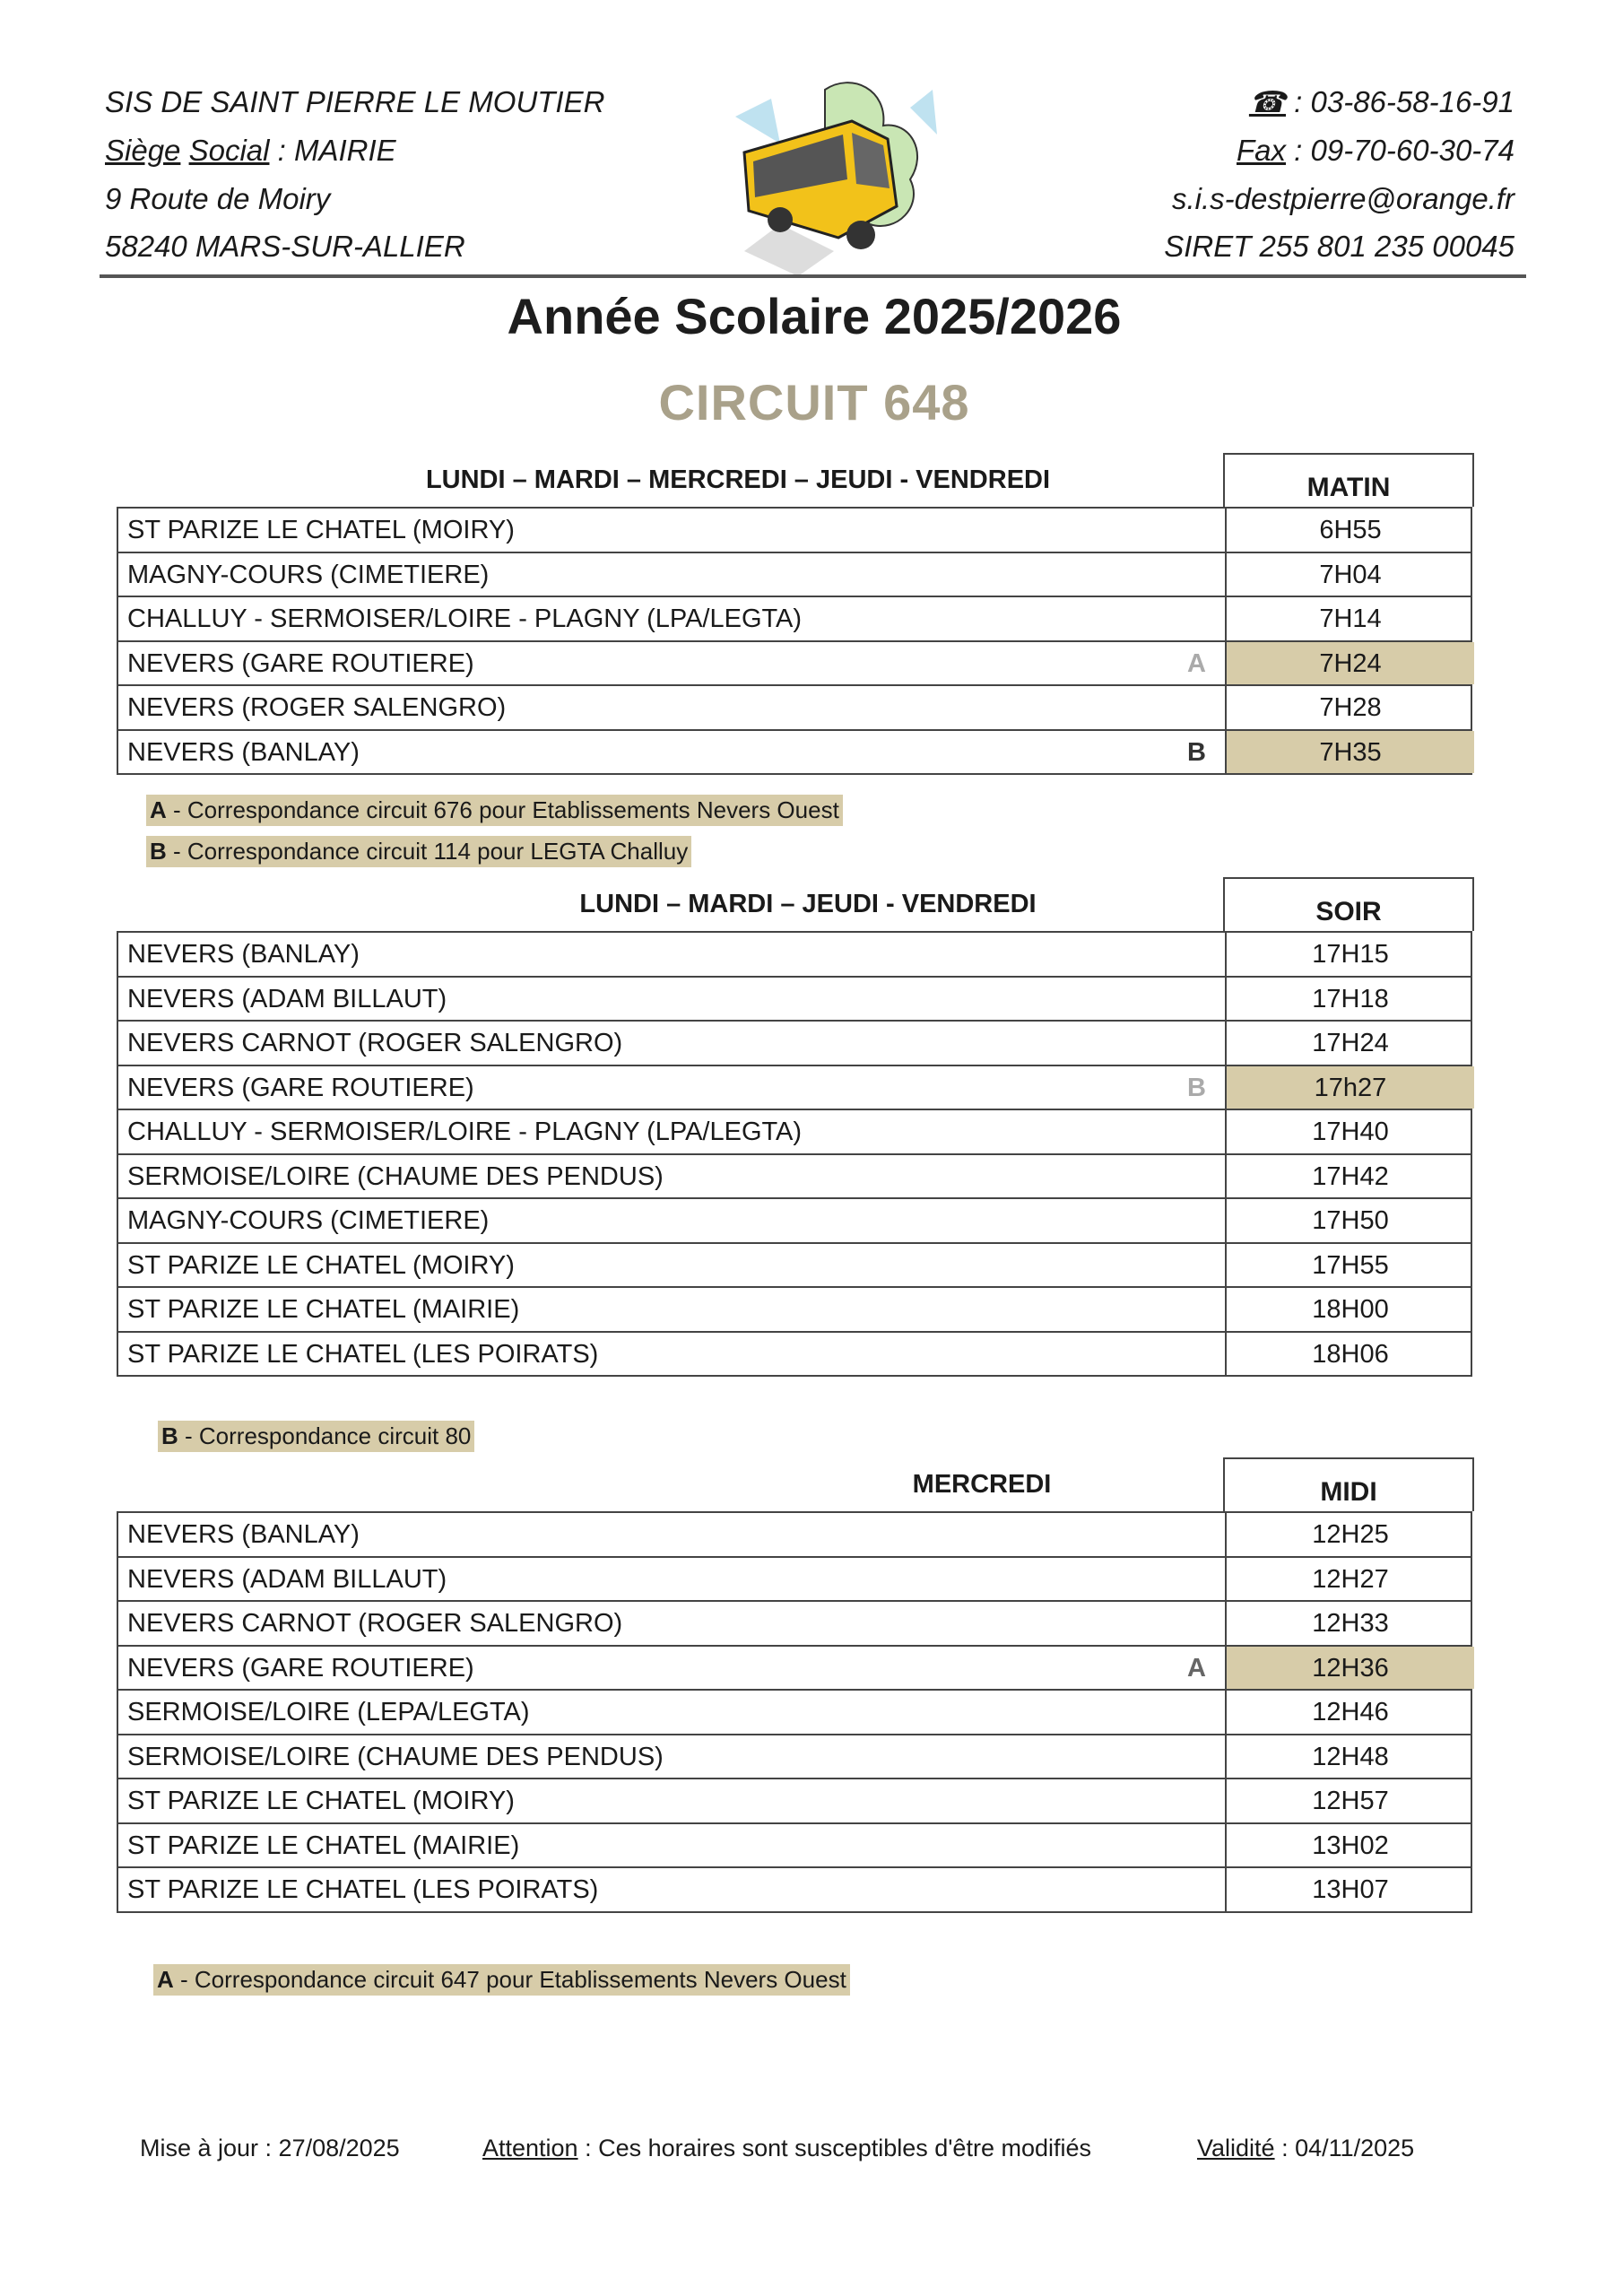 This screenshot has width=1623, height=2296. What do you see at coordinates (794, 1801) in the screenshot?
I see `table-row: ST PARIZE LE CHATEL (MOIRY) 12H57` at bounding box center [794, 1801].